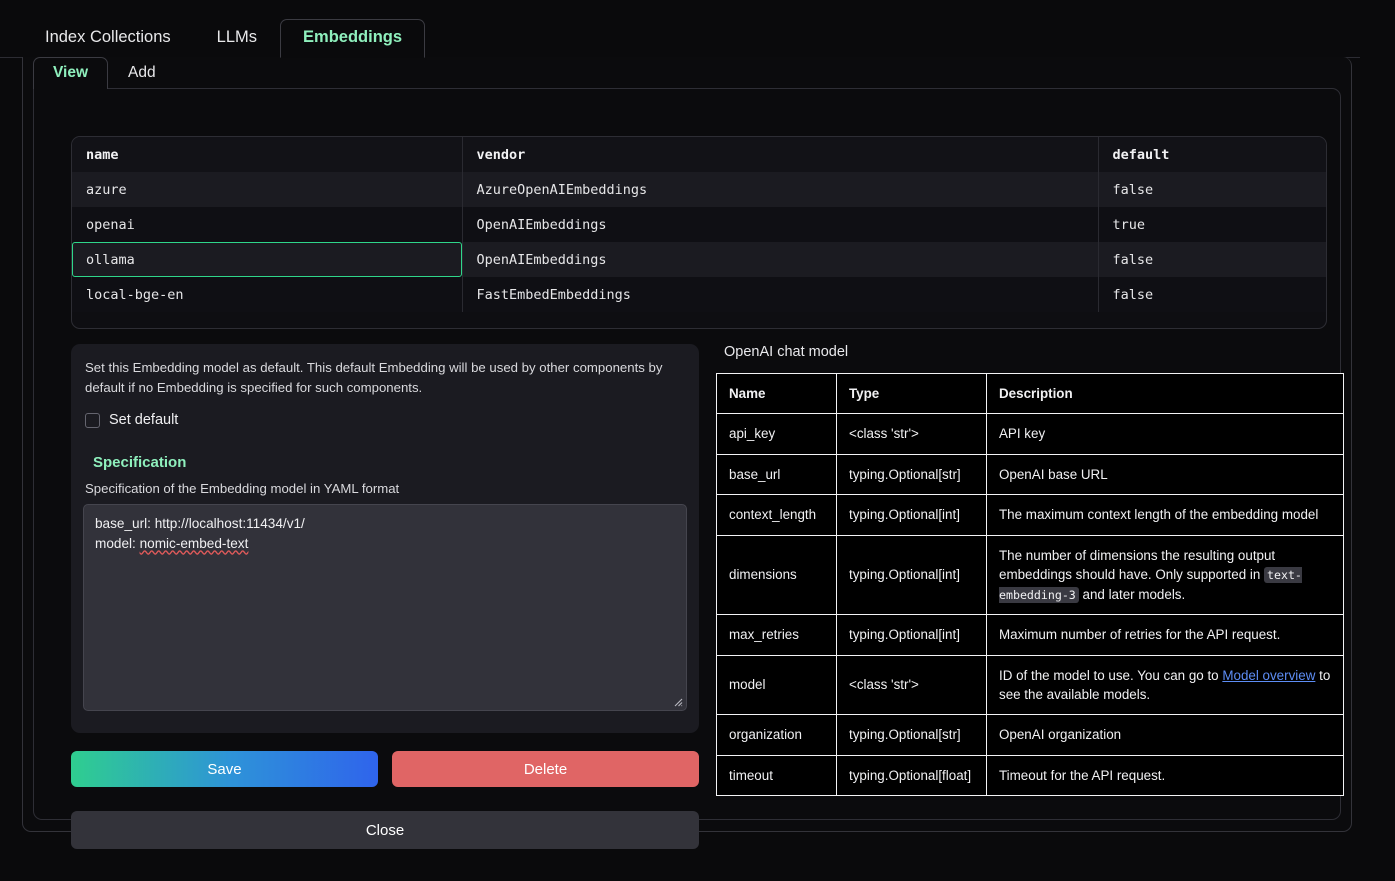 The image size is (1395, 881). Describe the element at coordinates (1165, 735) in the screenshot. I see `schema-cell-description: OpenAI organization` at that location.